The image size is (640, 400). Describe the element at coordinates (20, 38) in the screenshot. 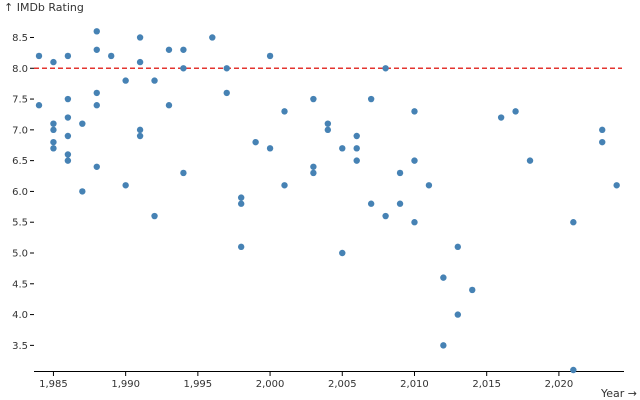

I see `y-tick-label: 8.5` at that location.